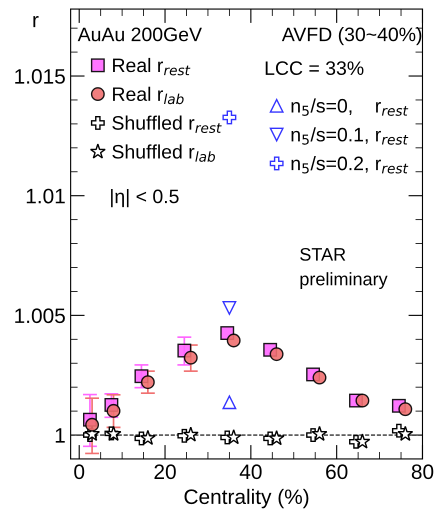 Image resolution: width=436 pixels, height=530 pixels. I want to click on x-tick-label: 40, so click(251, 472).